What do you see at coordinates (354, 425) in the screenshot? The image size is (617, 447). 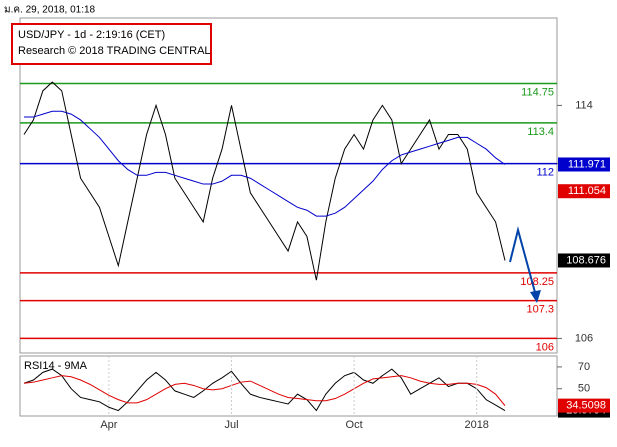 I see `x-tick-label: Oct` at bounding box center [354, 425].